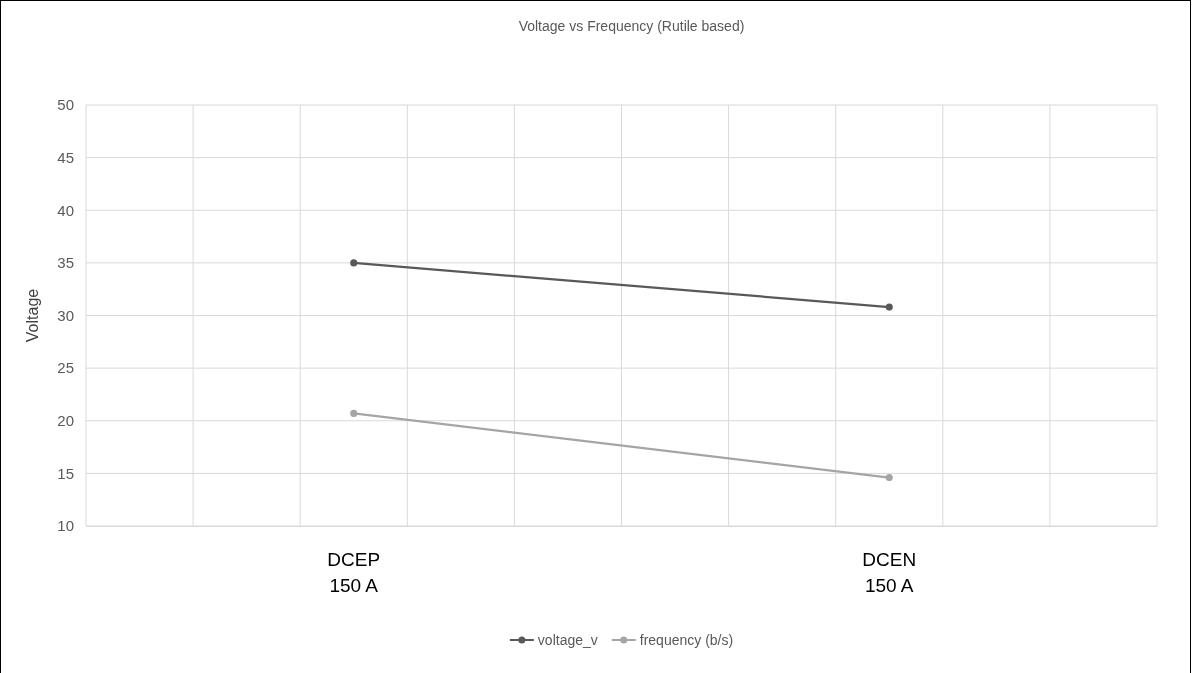 The image size is (1192, 673). Describe the element at coordinates (65, 105) in the screenshot. I see `y-tick-label: 50` at that location.